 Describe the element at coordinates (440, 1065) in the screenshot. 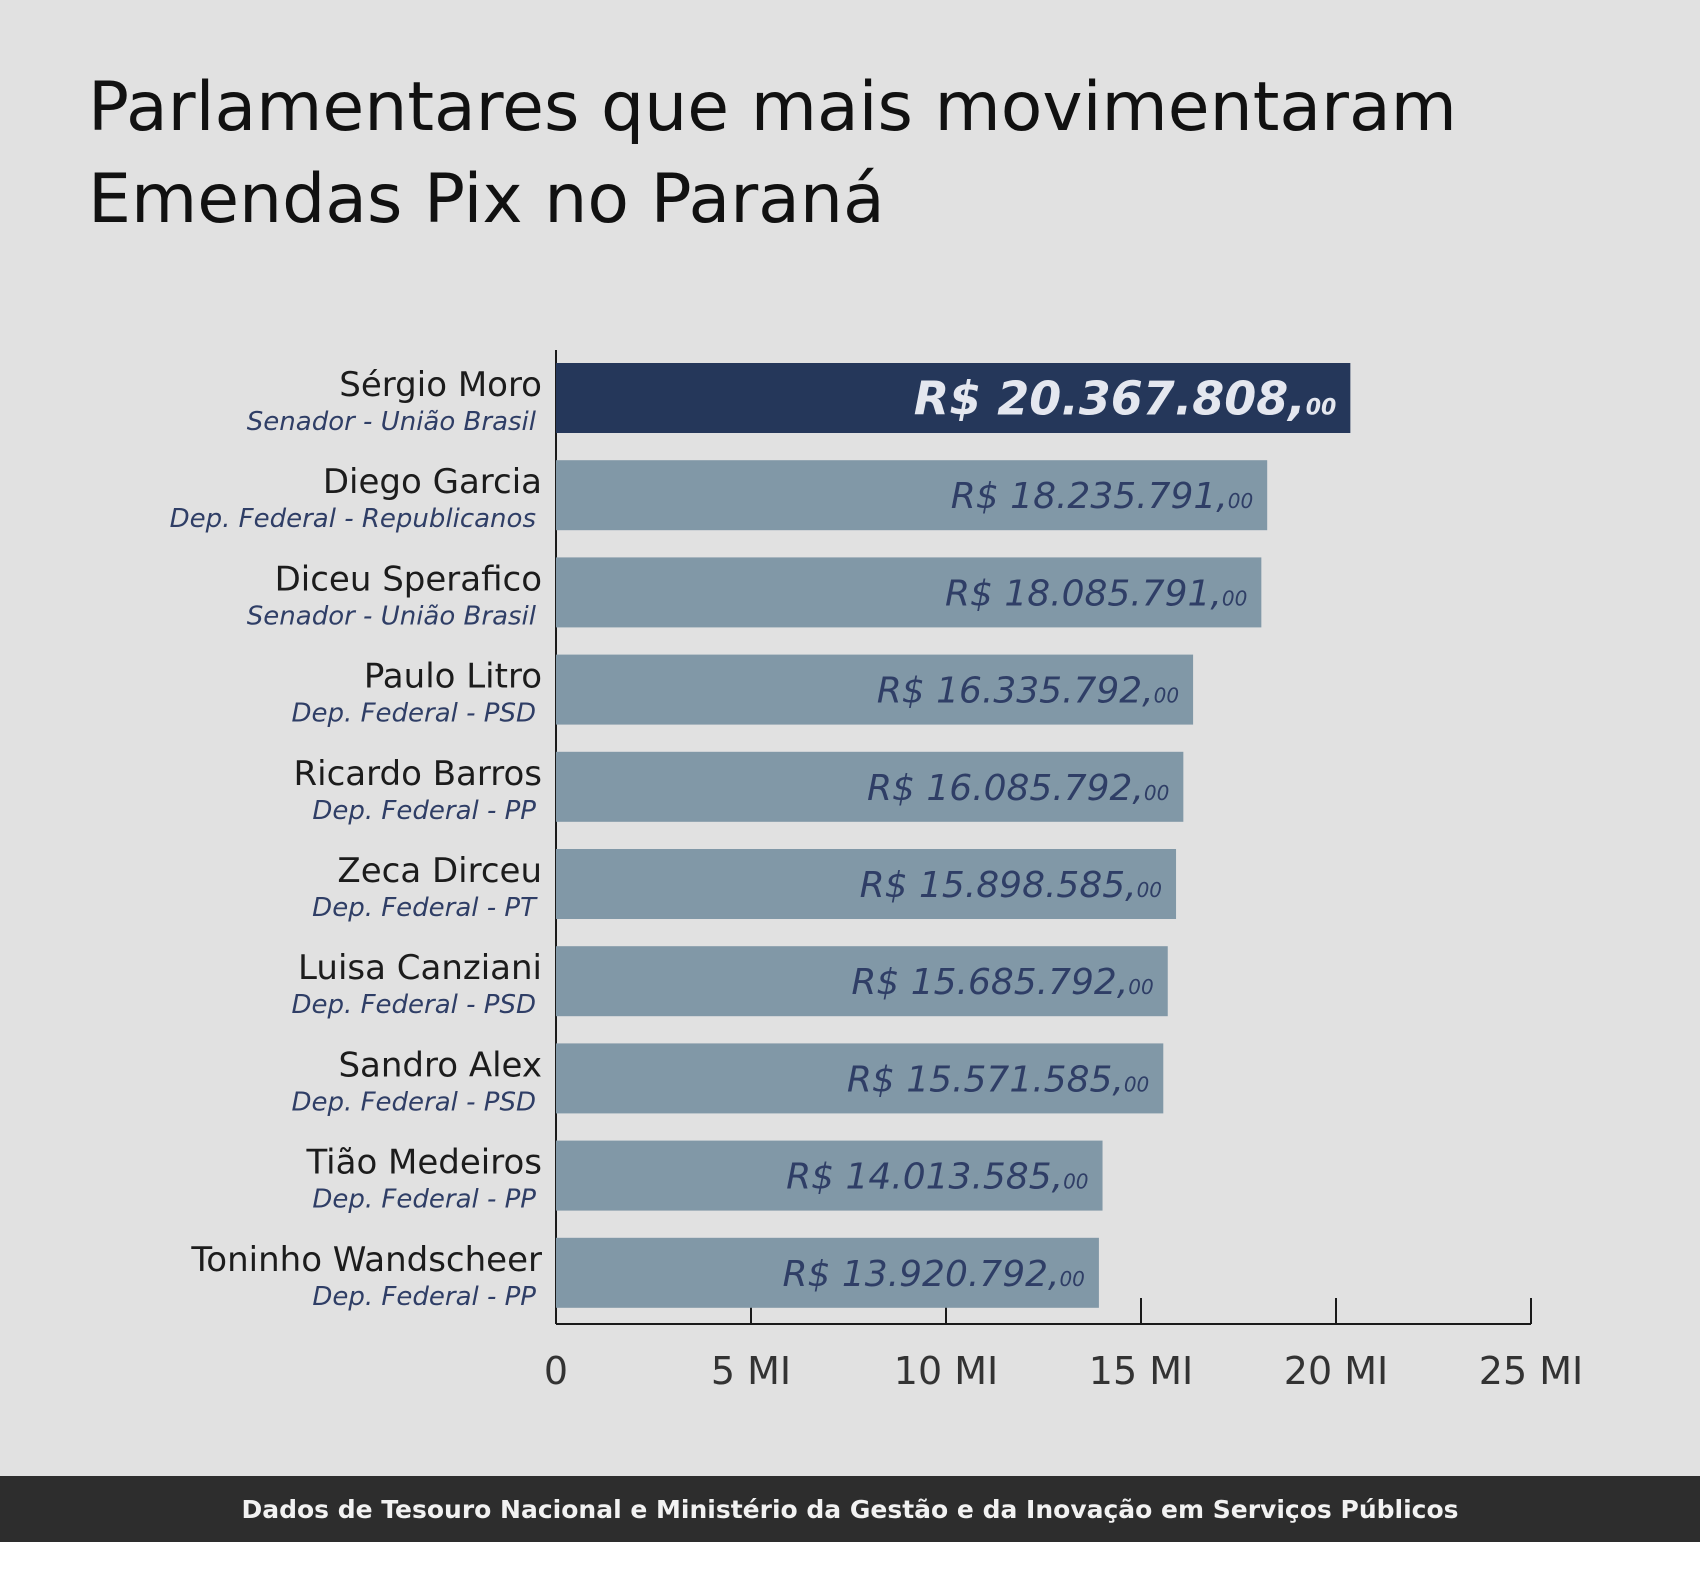

I see `category-name: Sandro Alex` at that location.